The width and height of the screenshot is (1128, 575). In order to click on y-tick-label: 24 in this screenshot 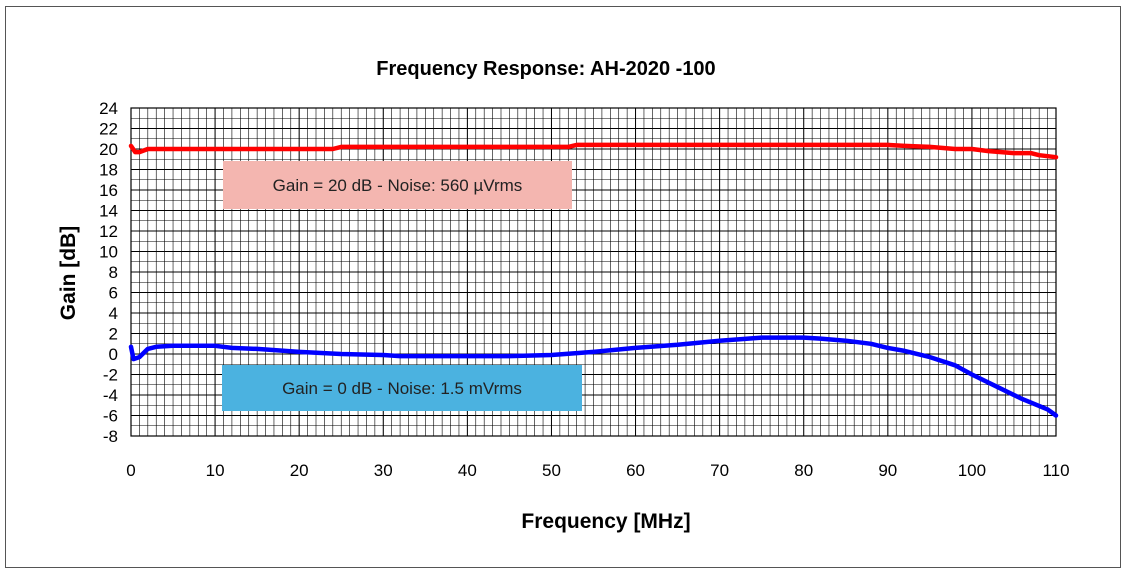, I will do `click(108, 108)`.